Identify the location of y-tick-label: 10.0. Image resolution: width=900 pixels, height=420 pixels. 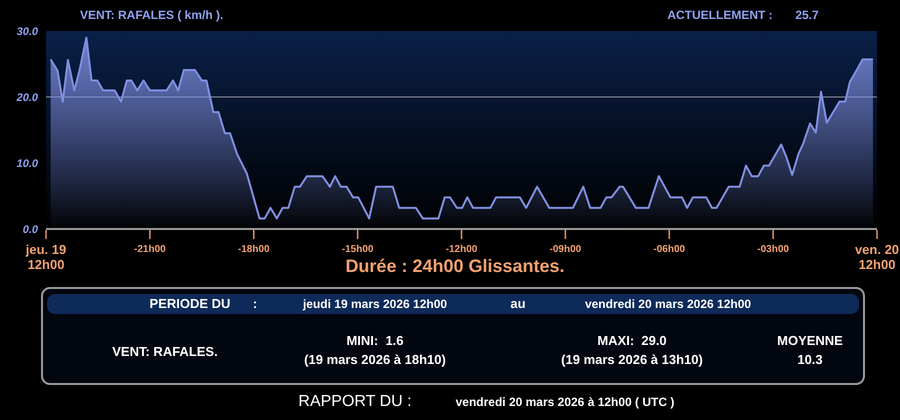
(27, 164).